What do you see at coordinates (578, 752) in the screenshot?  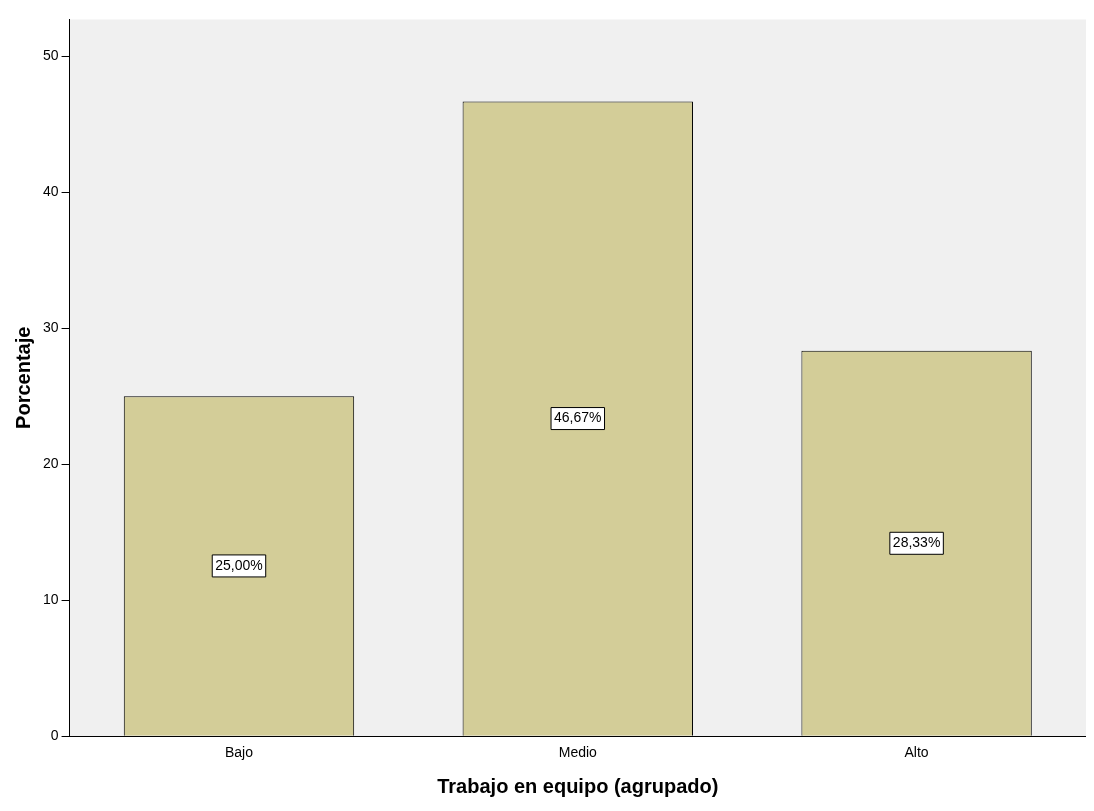 I see `x-tick-label: Medio` at bounding box center [578, 752].